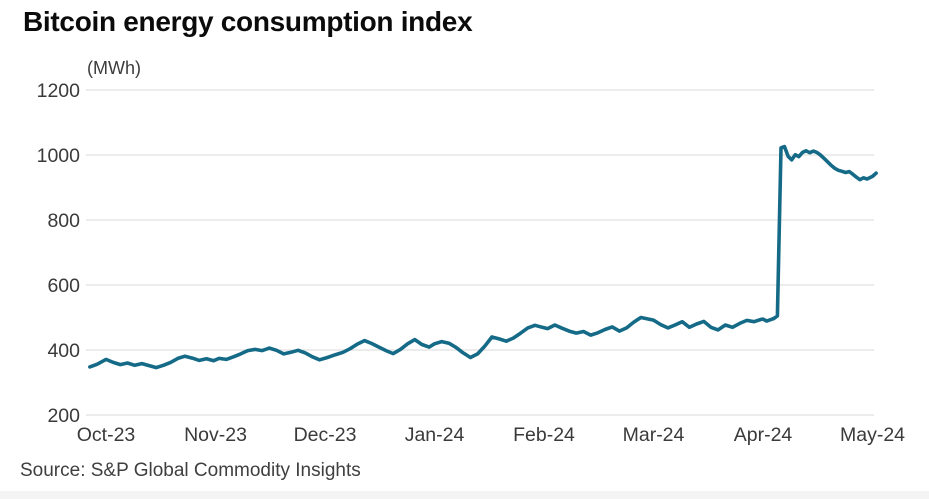 This screenshot has width=929, height=499. I want to click on y-tick-label: 200, so click(63, 416).